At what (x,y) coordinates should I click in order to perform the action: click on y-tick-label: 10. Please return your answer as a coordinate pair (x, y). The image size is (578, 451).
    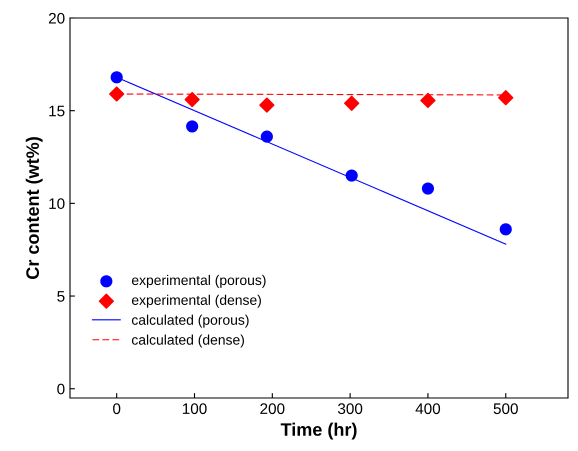
    Looking at the image, I should click on (57, 204).